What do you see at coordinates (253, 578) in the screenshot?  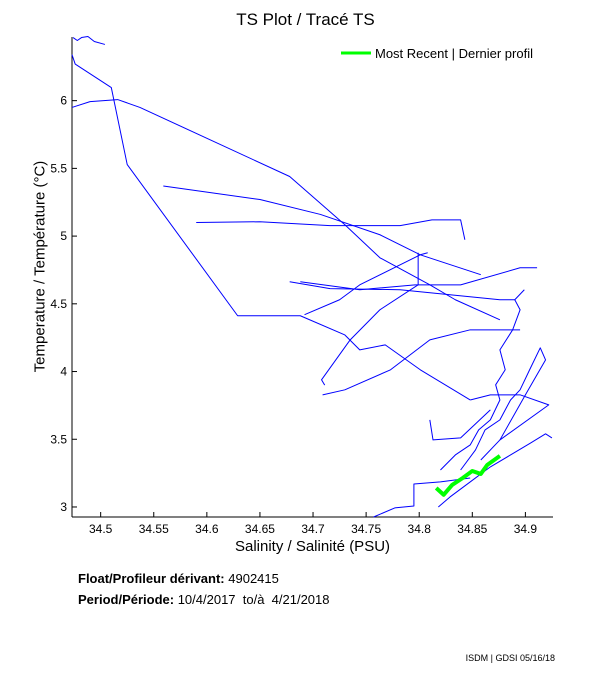 I see `float-value: 4902415` at bounding box center [253, 578].